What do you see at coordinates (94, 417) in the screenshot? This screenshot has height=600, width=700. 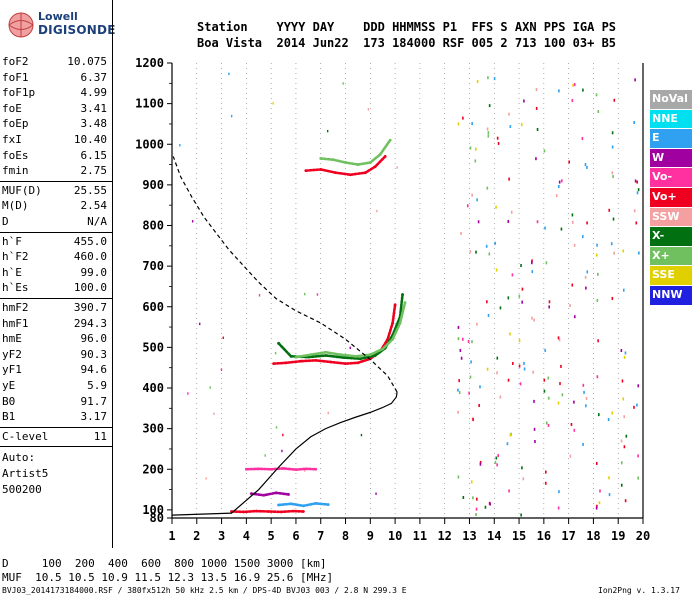 I see `param-value: 3.17` at bounding box center [94, 417].